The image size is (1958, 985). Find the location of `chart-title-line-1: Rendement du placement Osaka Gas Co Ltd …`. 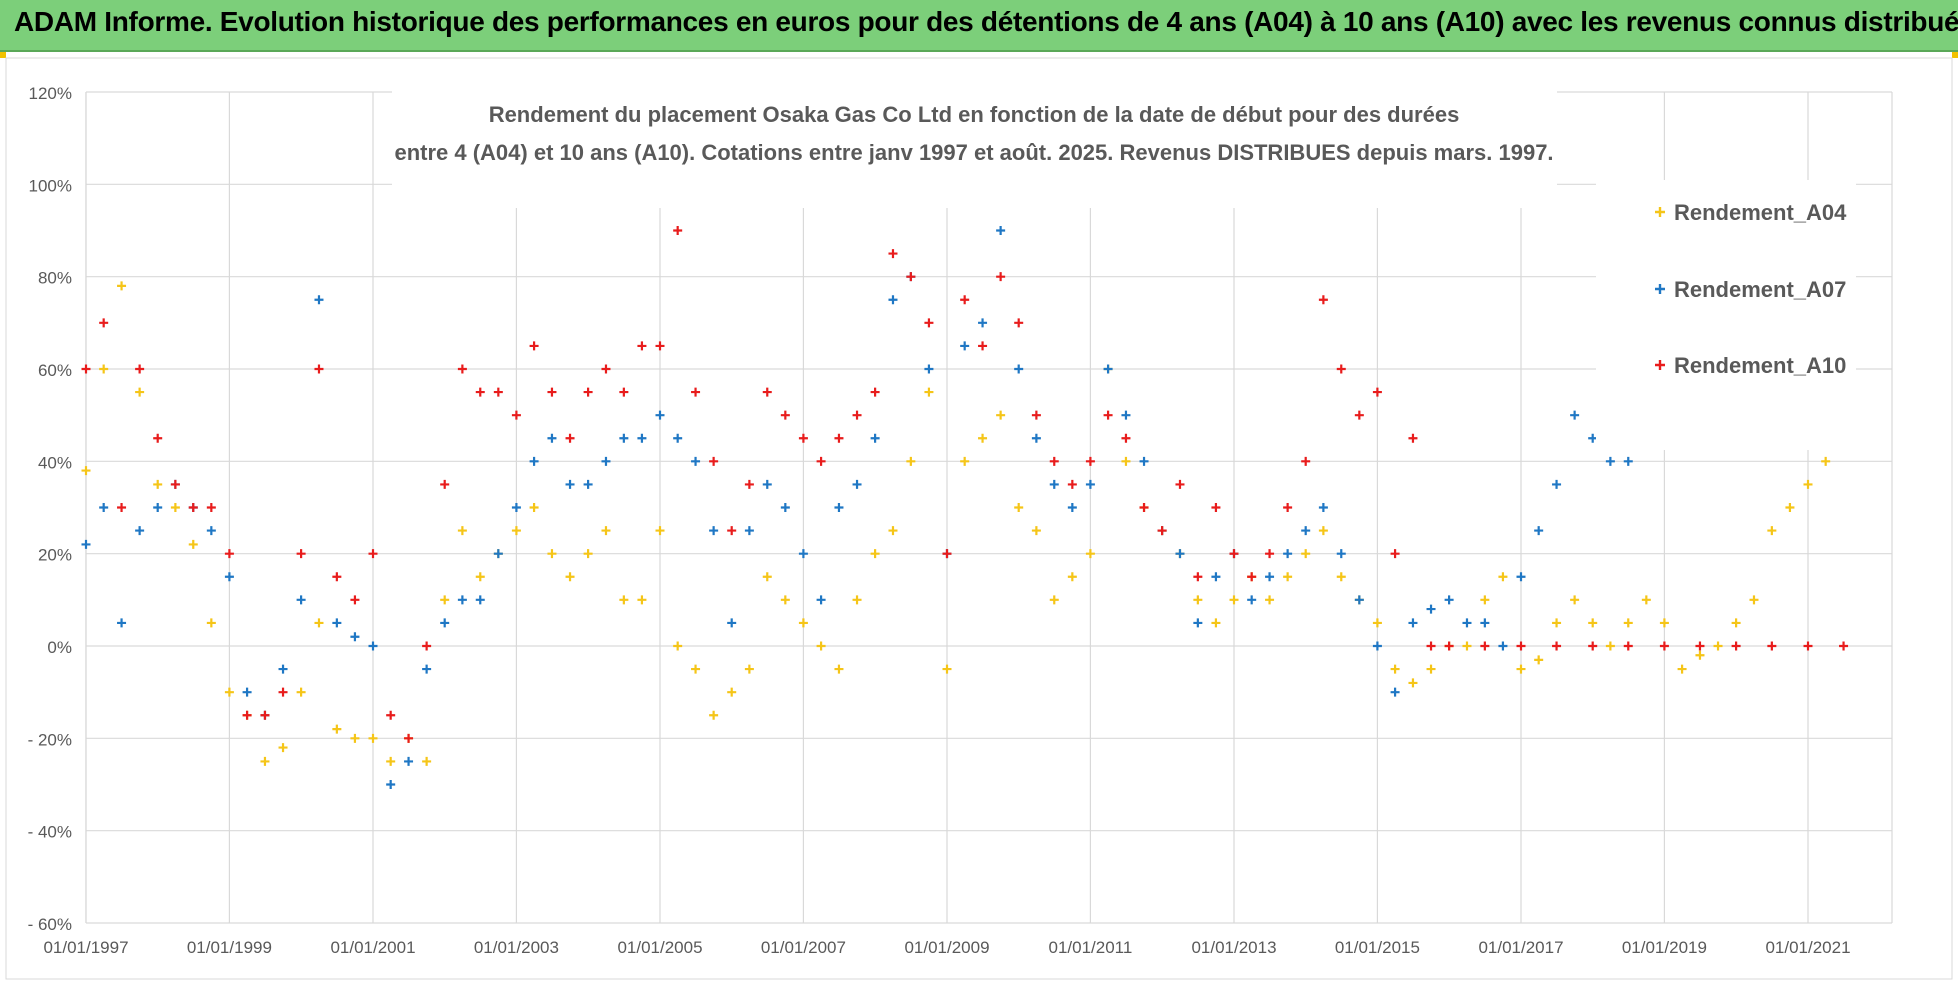

chart-title-line-1: Rendement du placement Osaka Gas Co Ltd … is located at coordinates (974, 114).